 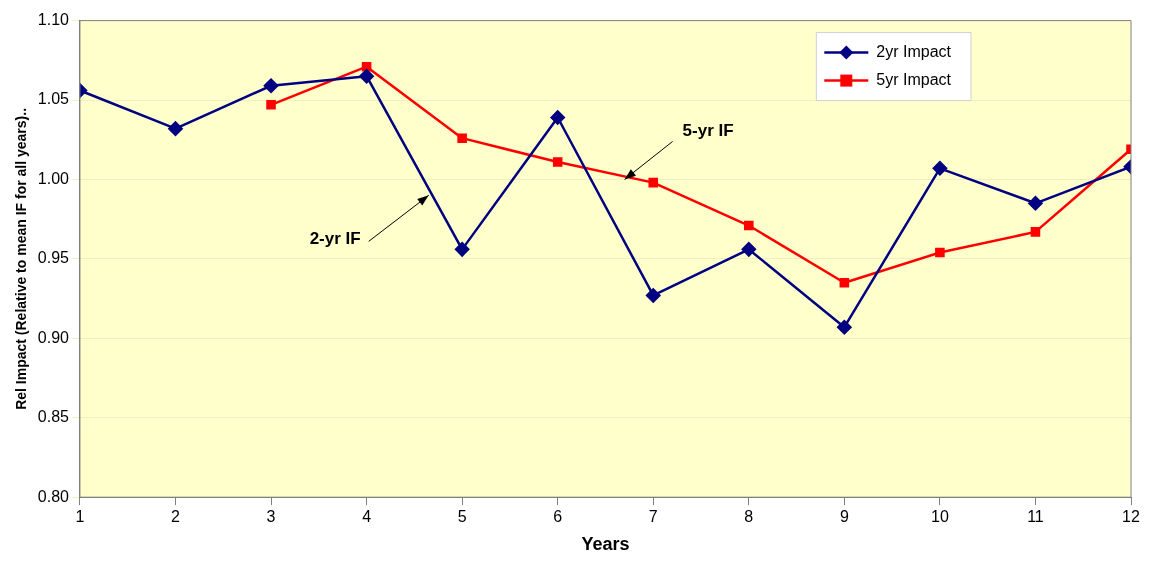 What do you see at coordinates (940, 517) in the screenshot?
I see `x-tick-label: 10` at bounding box center [940, 517].